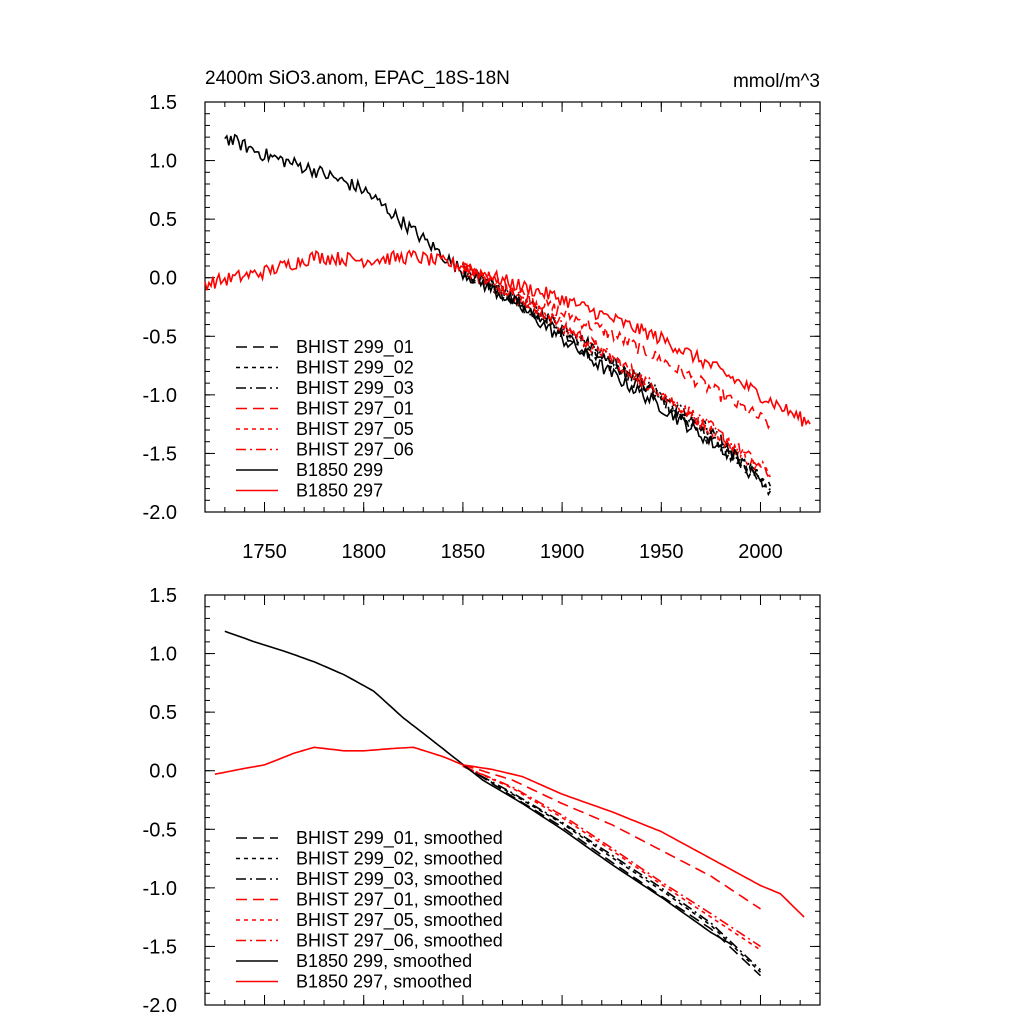  What do you see at coordinates (776, 81) in the screenshot?
I see `units-label: mmol/m^3` at bounding box center [776, 81].